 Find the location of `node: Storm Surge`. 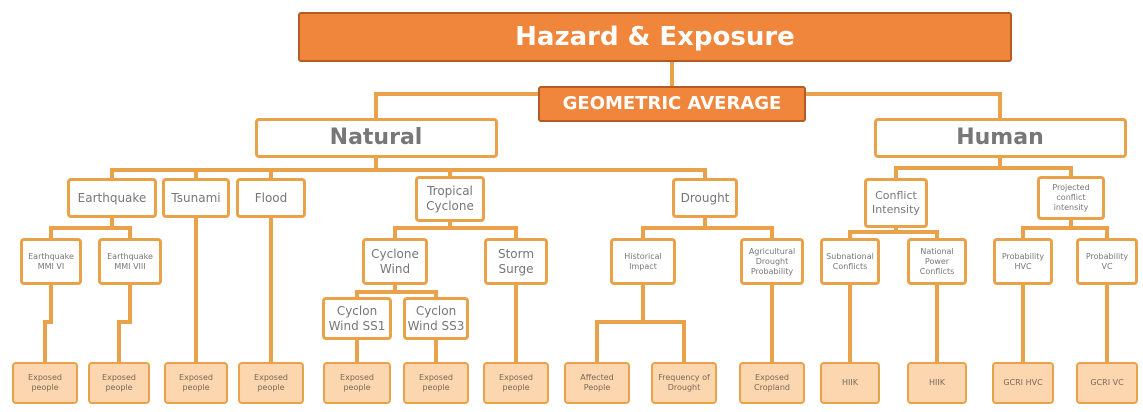

node: Storm Surge is located at coordinates (516, 261).